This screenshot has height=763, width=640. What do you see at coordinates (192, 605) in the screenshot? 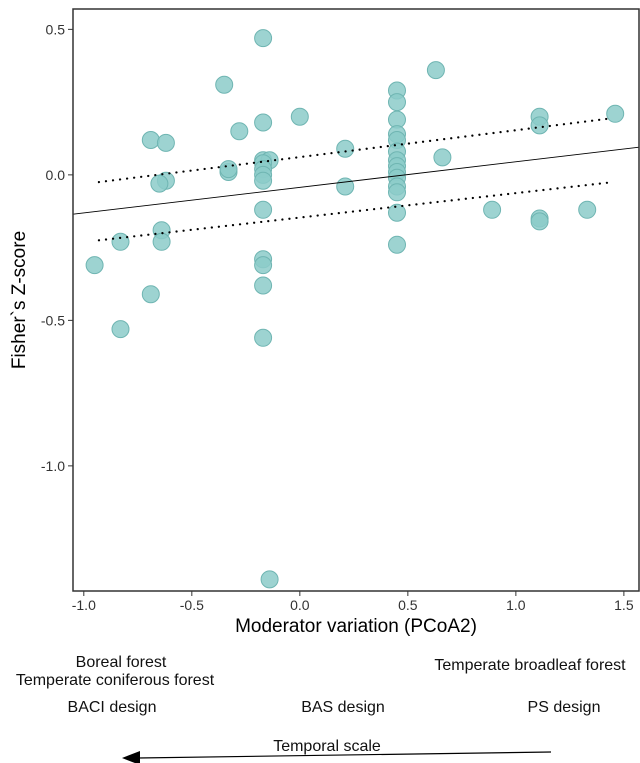
I see `x-tick-label-1: -0.5` at bounding box center [192, 605].